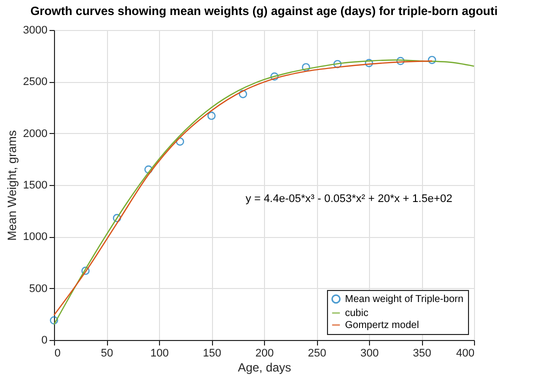 This screenshot has width=540, height=379. Describe the element at coordinates (35, 134) in the screenshot. I see `y-tick-label: 2000` at that location.